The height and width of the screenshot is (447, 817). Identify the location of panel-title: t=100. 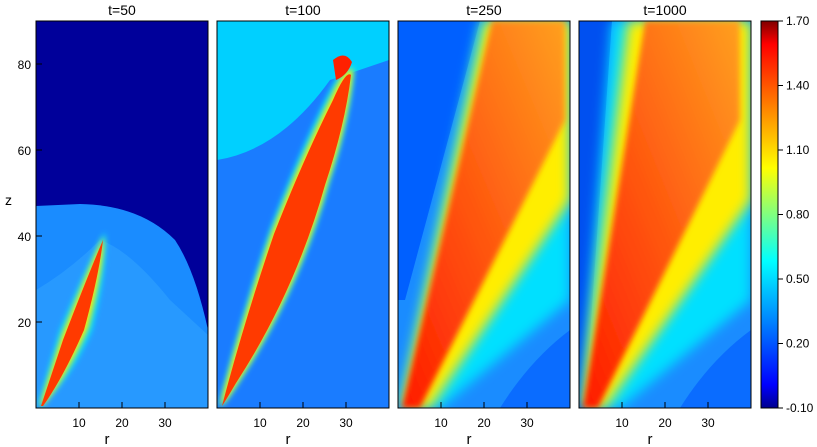
(303, 10).